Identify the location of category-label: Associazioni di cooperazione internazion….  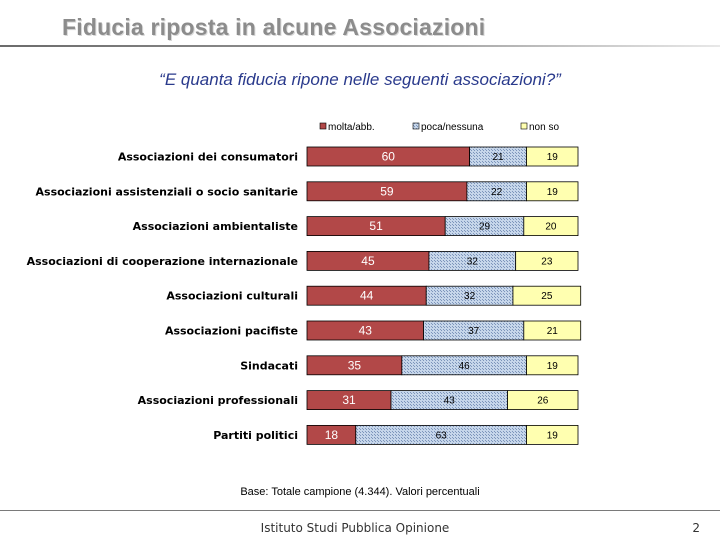
(162, 261).